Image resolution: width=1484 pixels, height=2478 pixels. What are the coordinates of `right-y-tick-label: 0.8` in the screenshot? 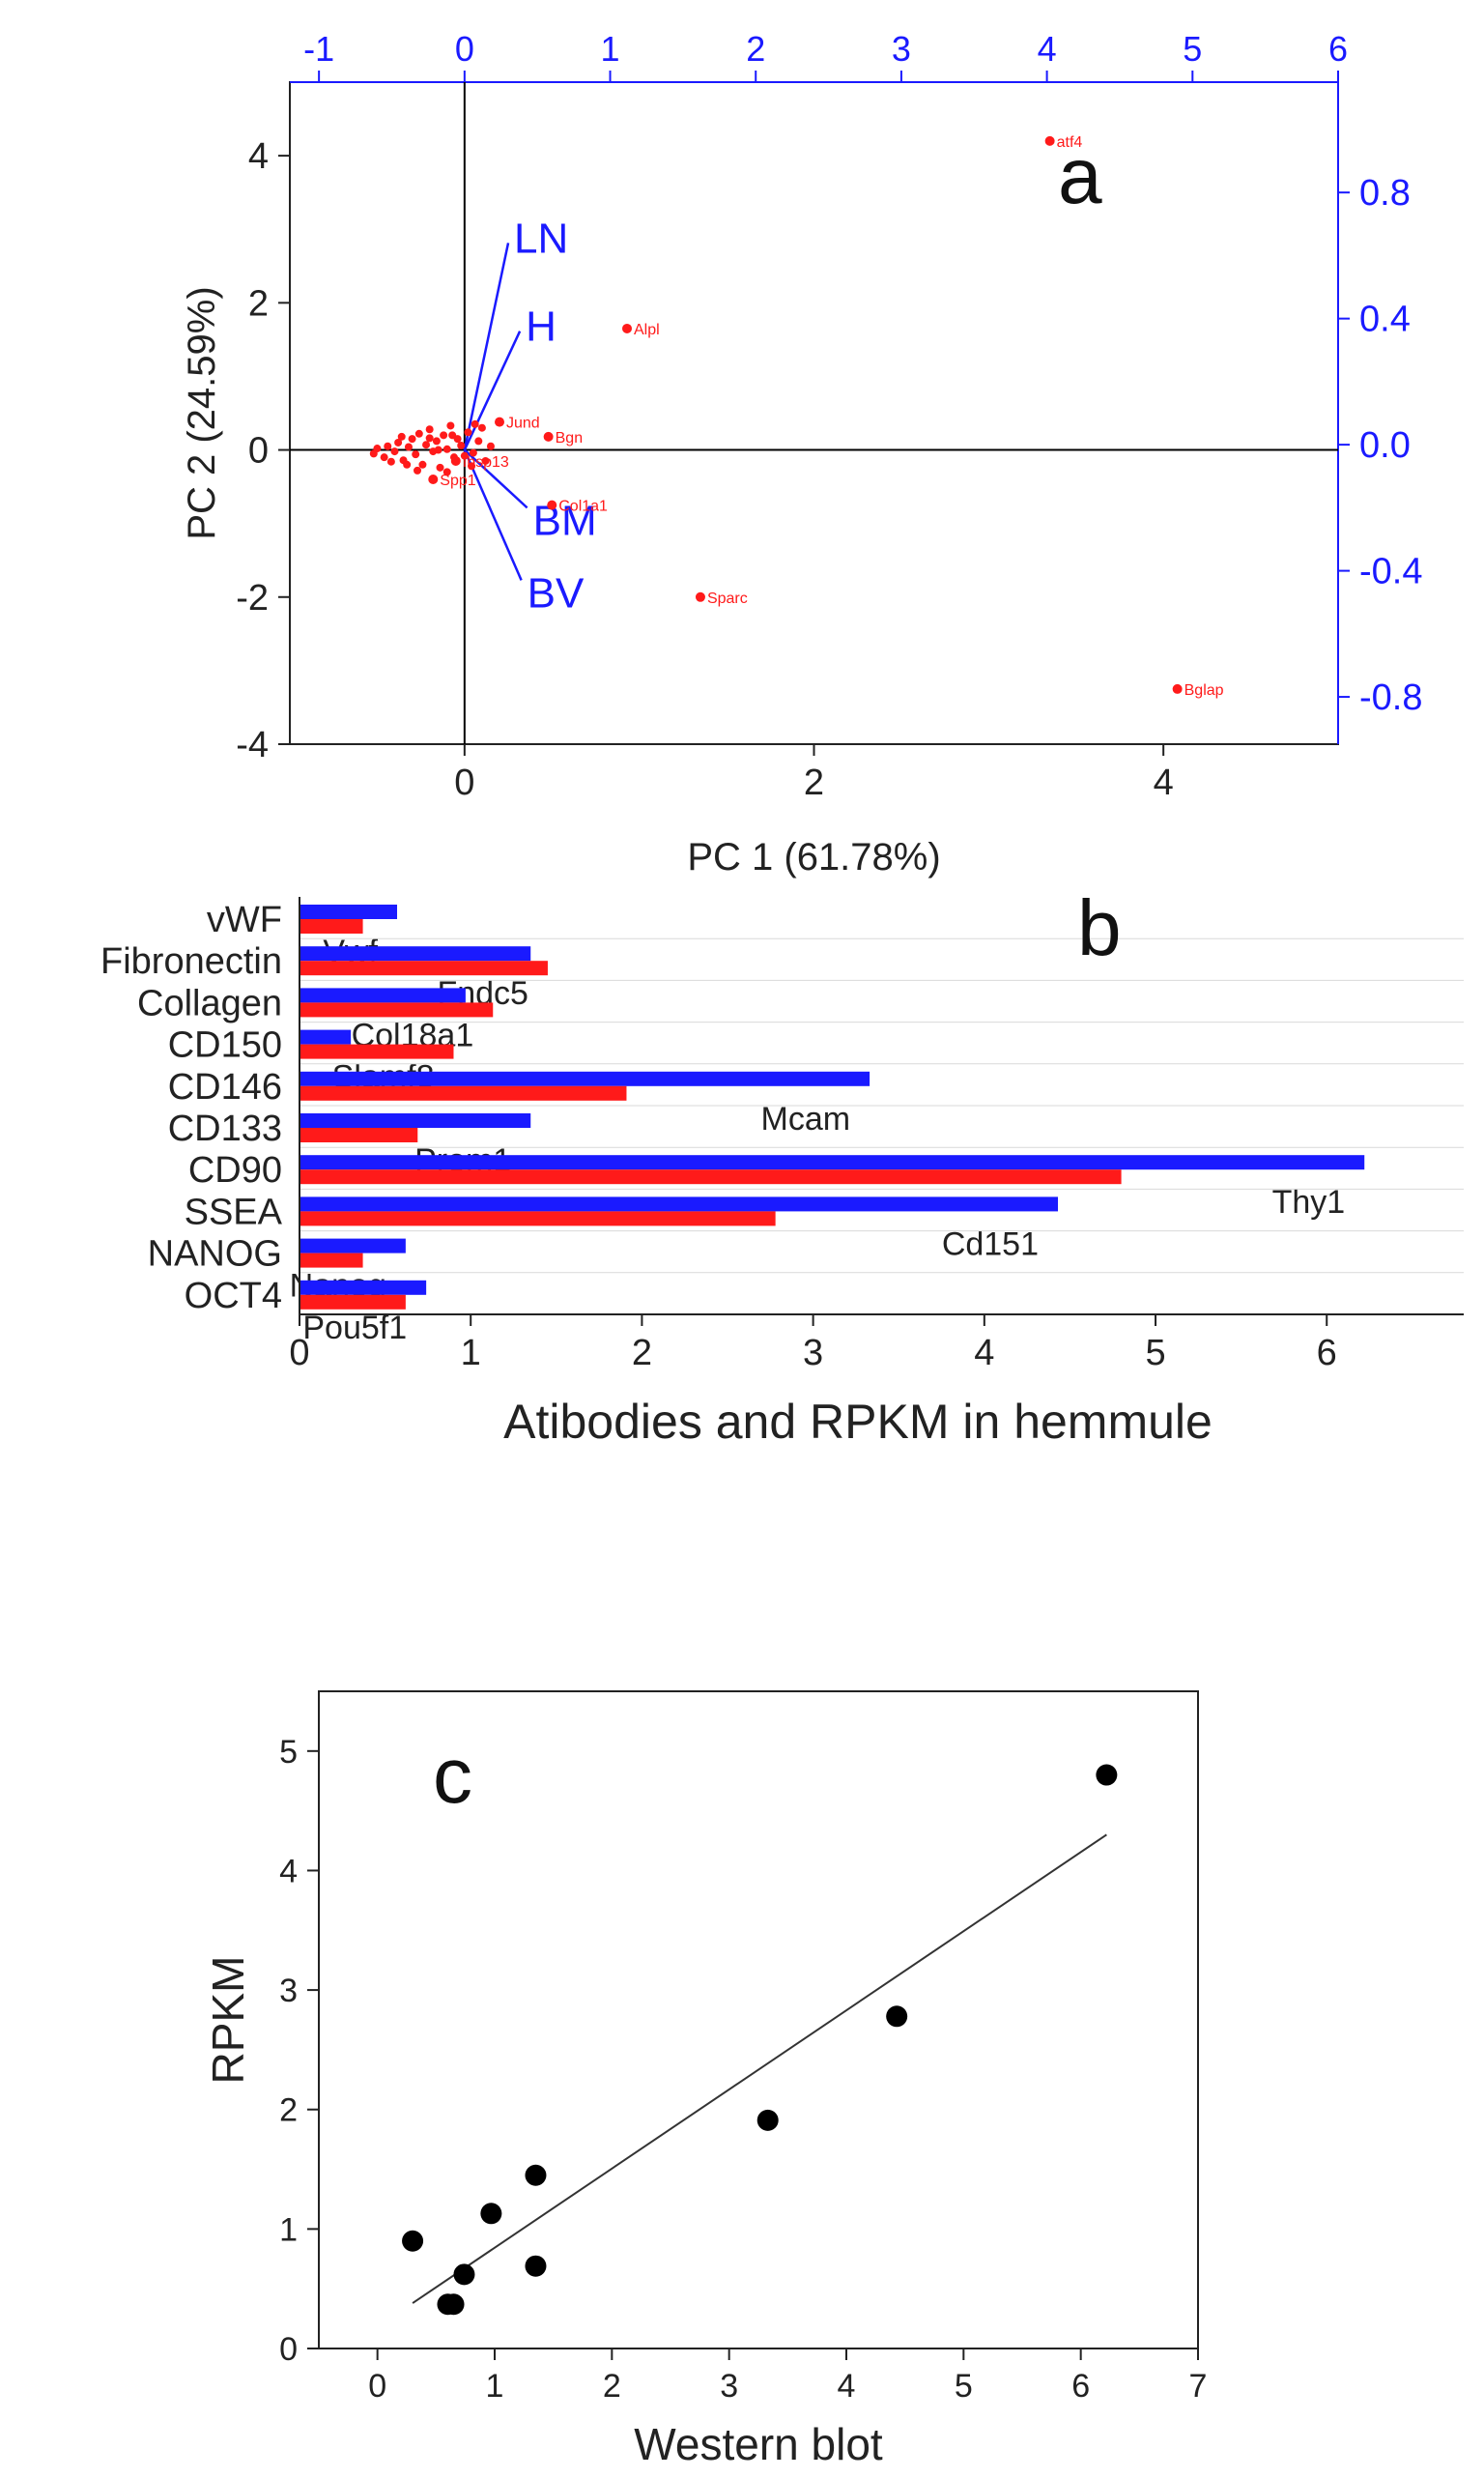 It's located at (1385, 193).